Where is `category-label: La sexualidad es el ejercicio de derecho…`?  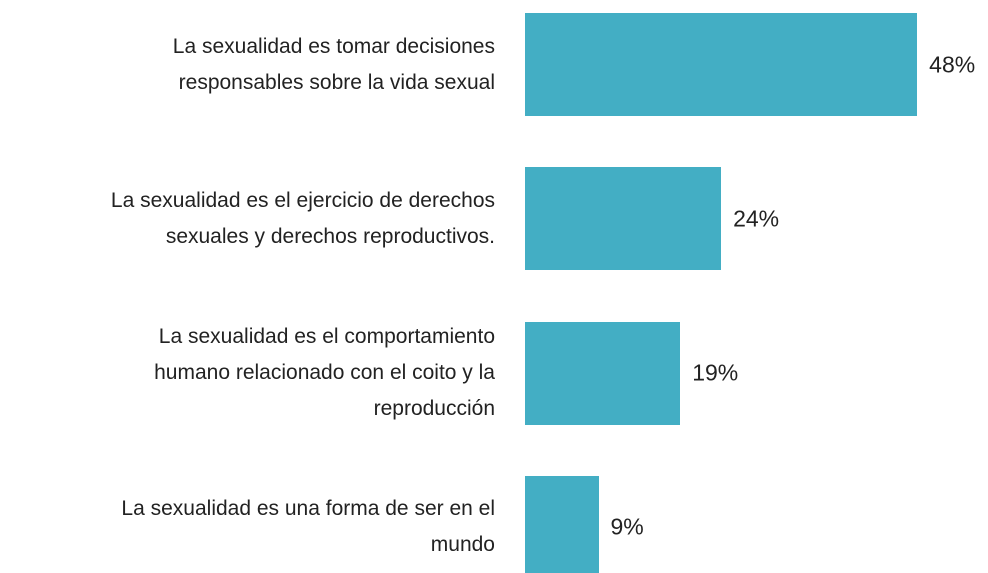 category-label: La sexualidad es el ejercicio de derecho… is located at coordinates (302, 218).